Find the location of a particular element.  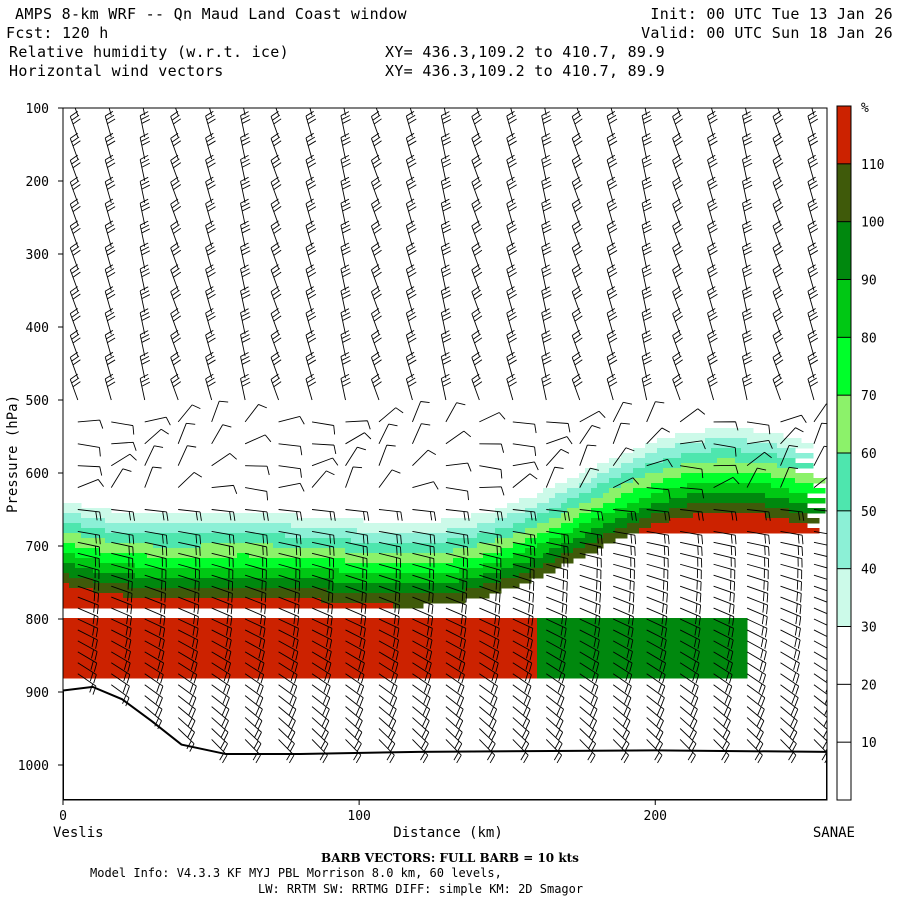

x-tick-label: 0 is located at coordinates (63, 816).